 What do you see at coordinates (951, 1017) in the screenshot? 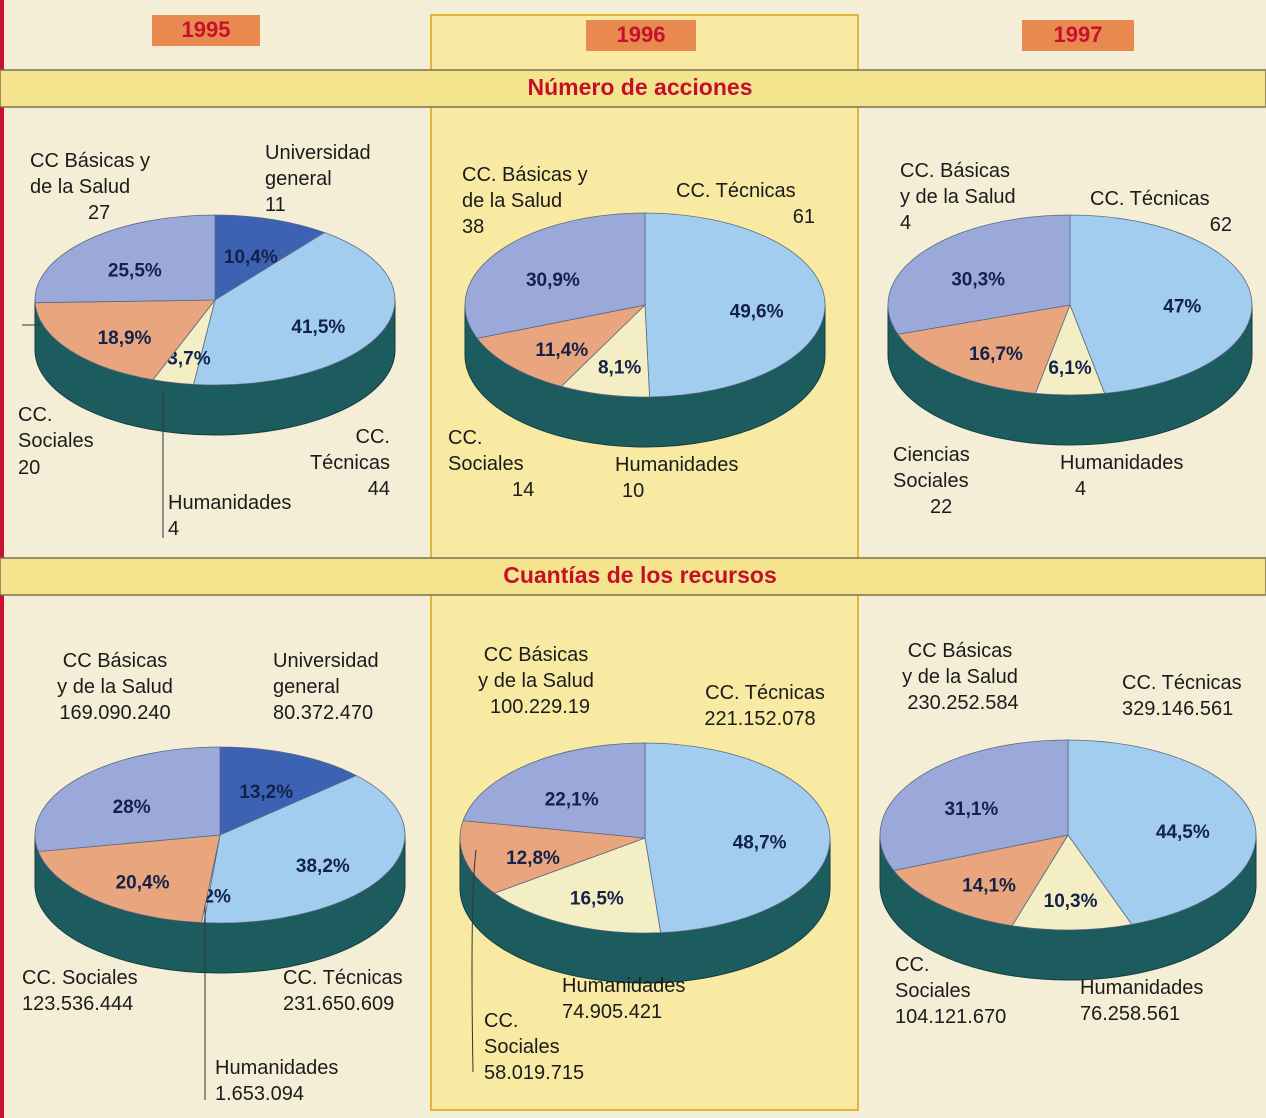
I see `amount-label: 104.121.670` at bounding box center [951, 1017].